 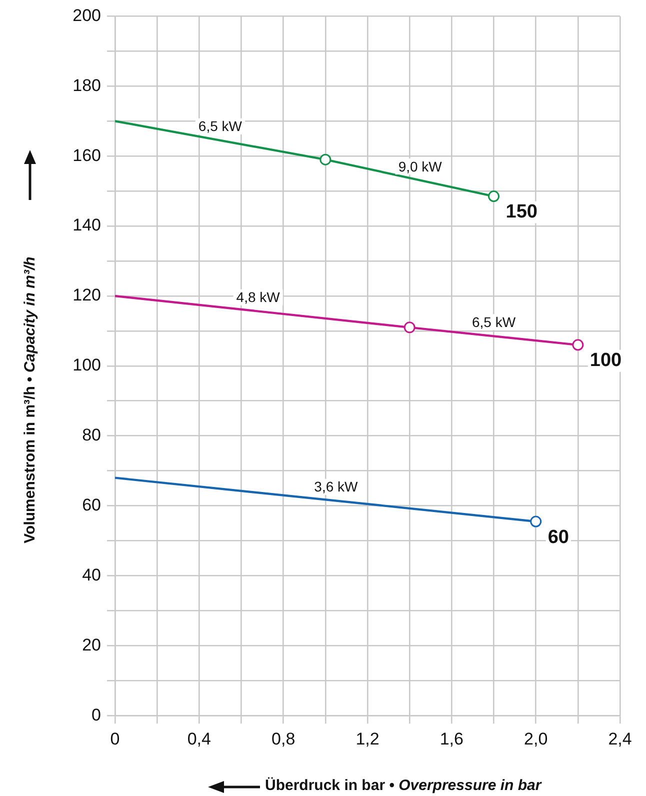 What do you see at coordinates (258, 297) in the screenshot?
I see `annotation: 4,8 kW` at bounding box center [258, 297].